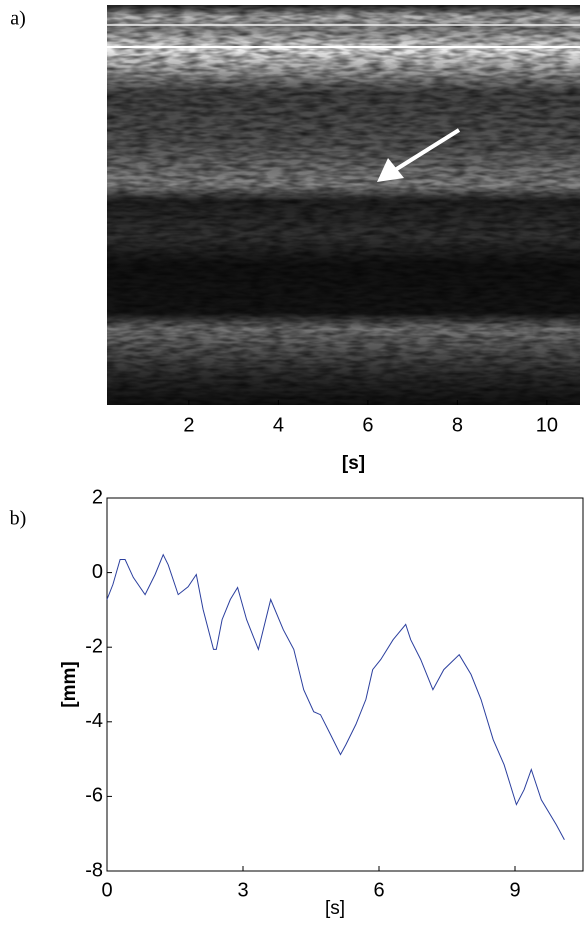 This screenshot has width=584, height=929. Describe the element at coordinates (188, 425) in the screenshot. I see `x-tick-label: 2` at that location.